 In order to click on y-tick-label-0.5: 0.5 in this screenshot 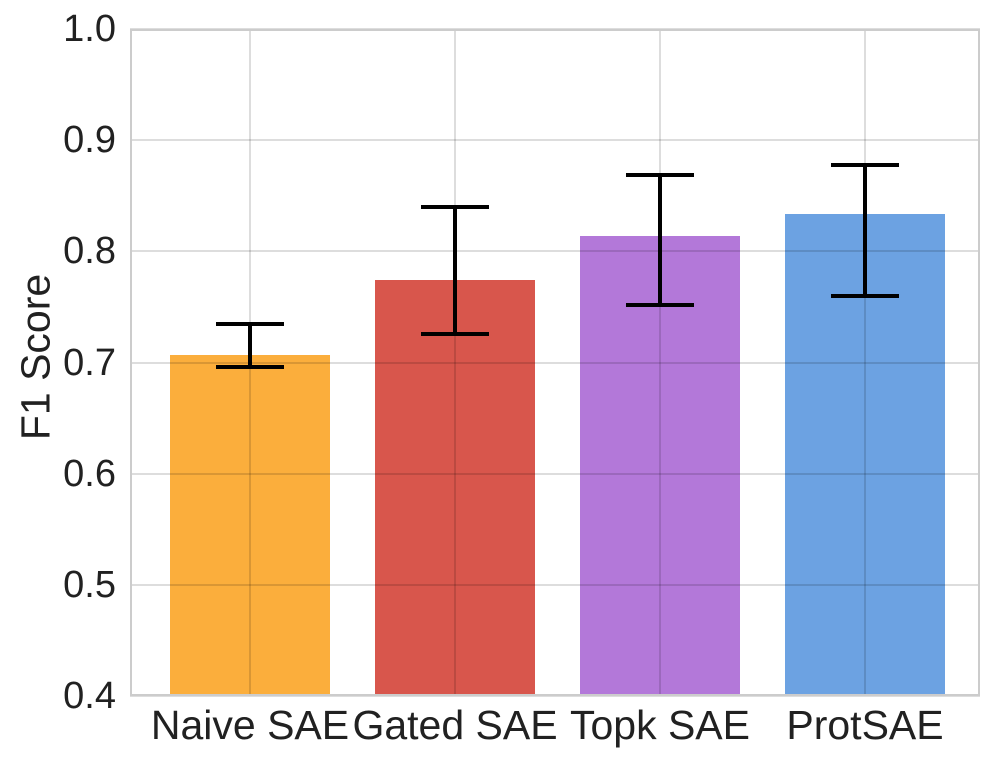, I will do `click(89, 584)`.